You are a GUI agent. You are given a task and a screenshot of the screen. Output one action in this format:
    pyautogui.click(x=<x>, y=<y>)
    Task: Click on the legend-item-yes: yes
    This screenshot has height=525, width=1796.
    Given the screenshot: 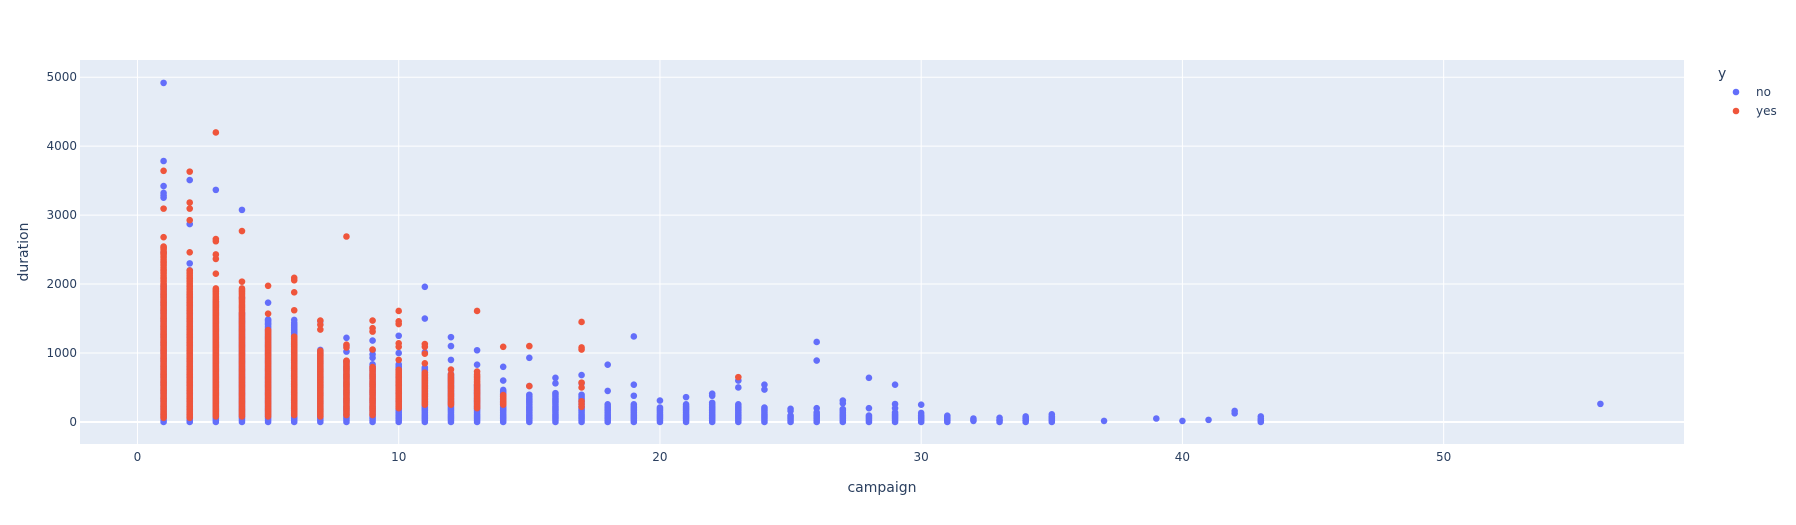 What is the action you would take?
    pyautogui.click(x=1754, y=111)
    